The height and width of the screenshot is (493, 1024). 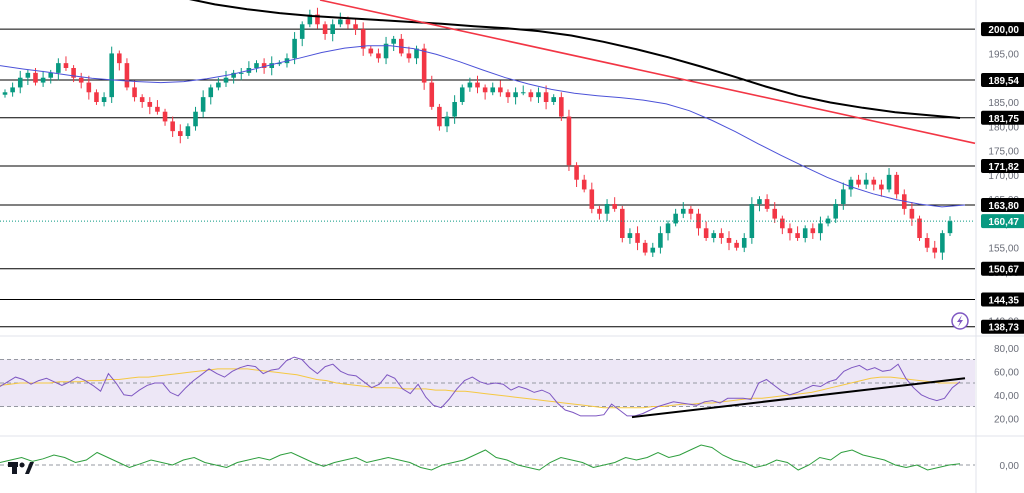 I want to click on rsi-line, so click(x=480, y=386).